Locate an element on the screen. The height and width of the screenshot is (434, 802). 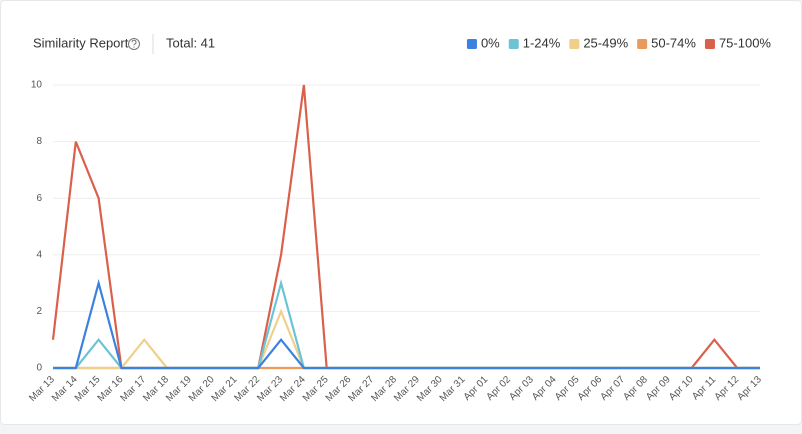
total-count: Total: 41 is located at coordinates (190, 42).